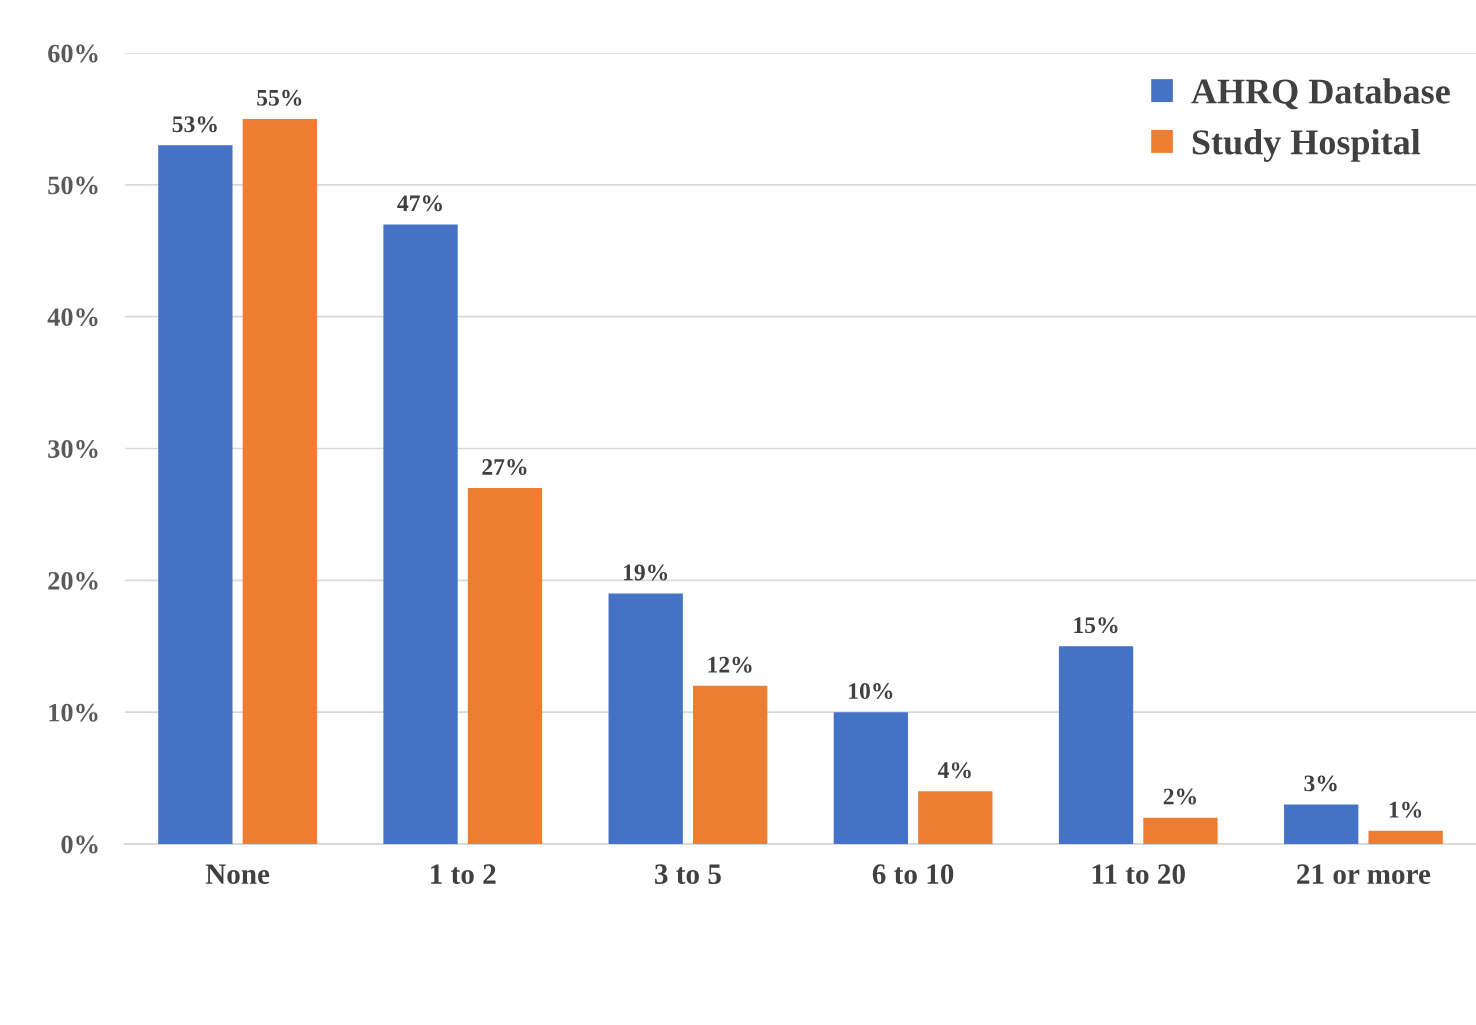  I want to click on x-tick-label: 3 to 5, so click(687, 874).